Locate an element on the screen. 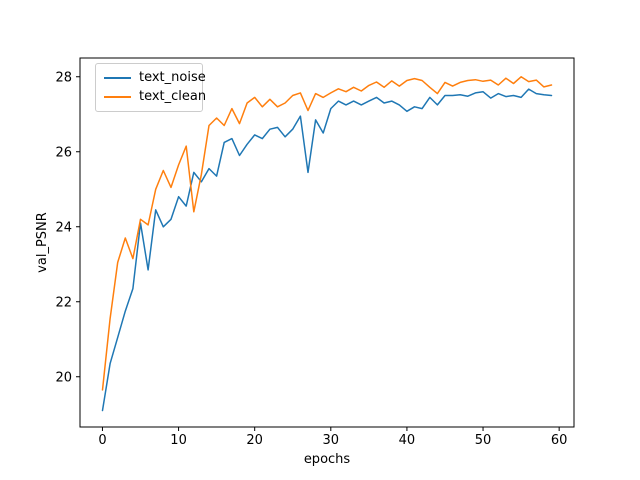 The image size is (640, 480). y-tick-label: 22 is located at coordinates (63, 302).